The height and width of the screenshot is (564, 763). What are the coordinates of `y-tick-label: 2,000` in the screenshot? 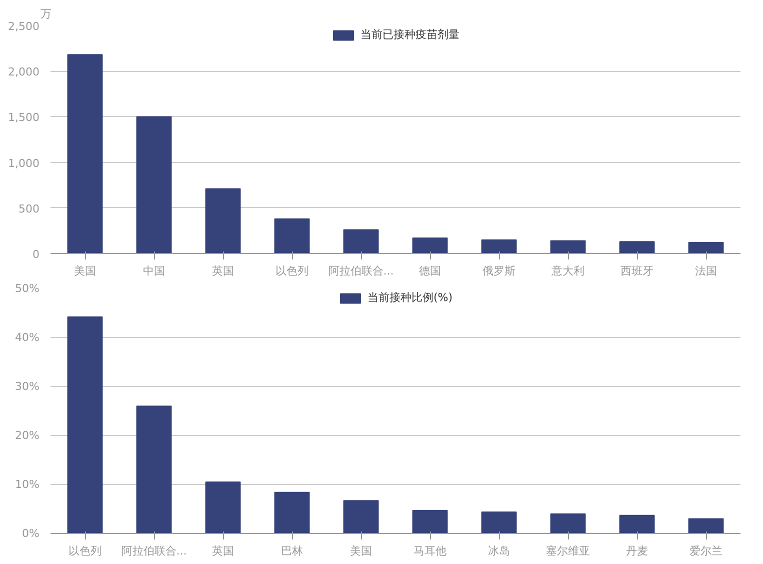 It's located at (24, 72).